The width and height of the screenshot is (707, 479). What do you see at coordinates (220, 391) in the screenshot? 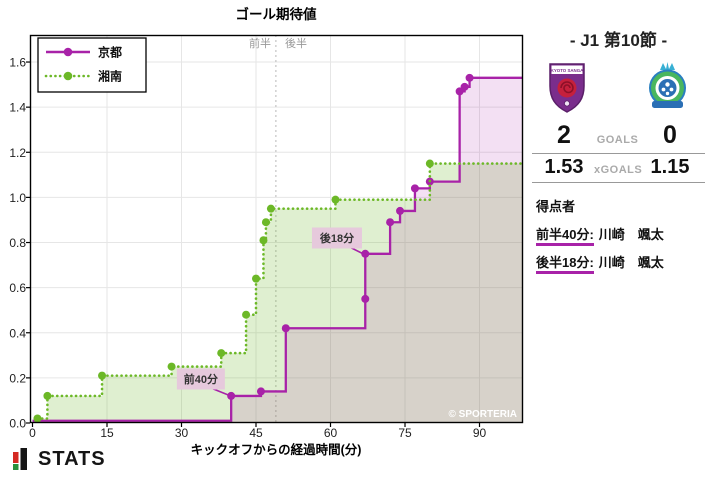
I see `annotation-arrow` at bounding box center [220, 391].